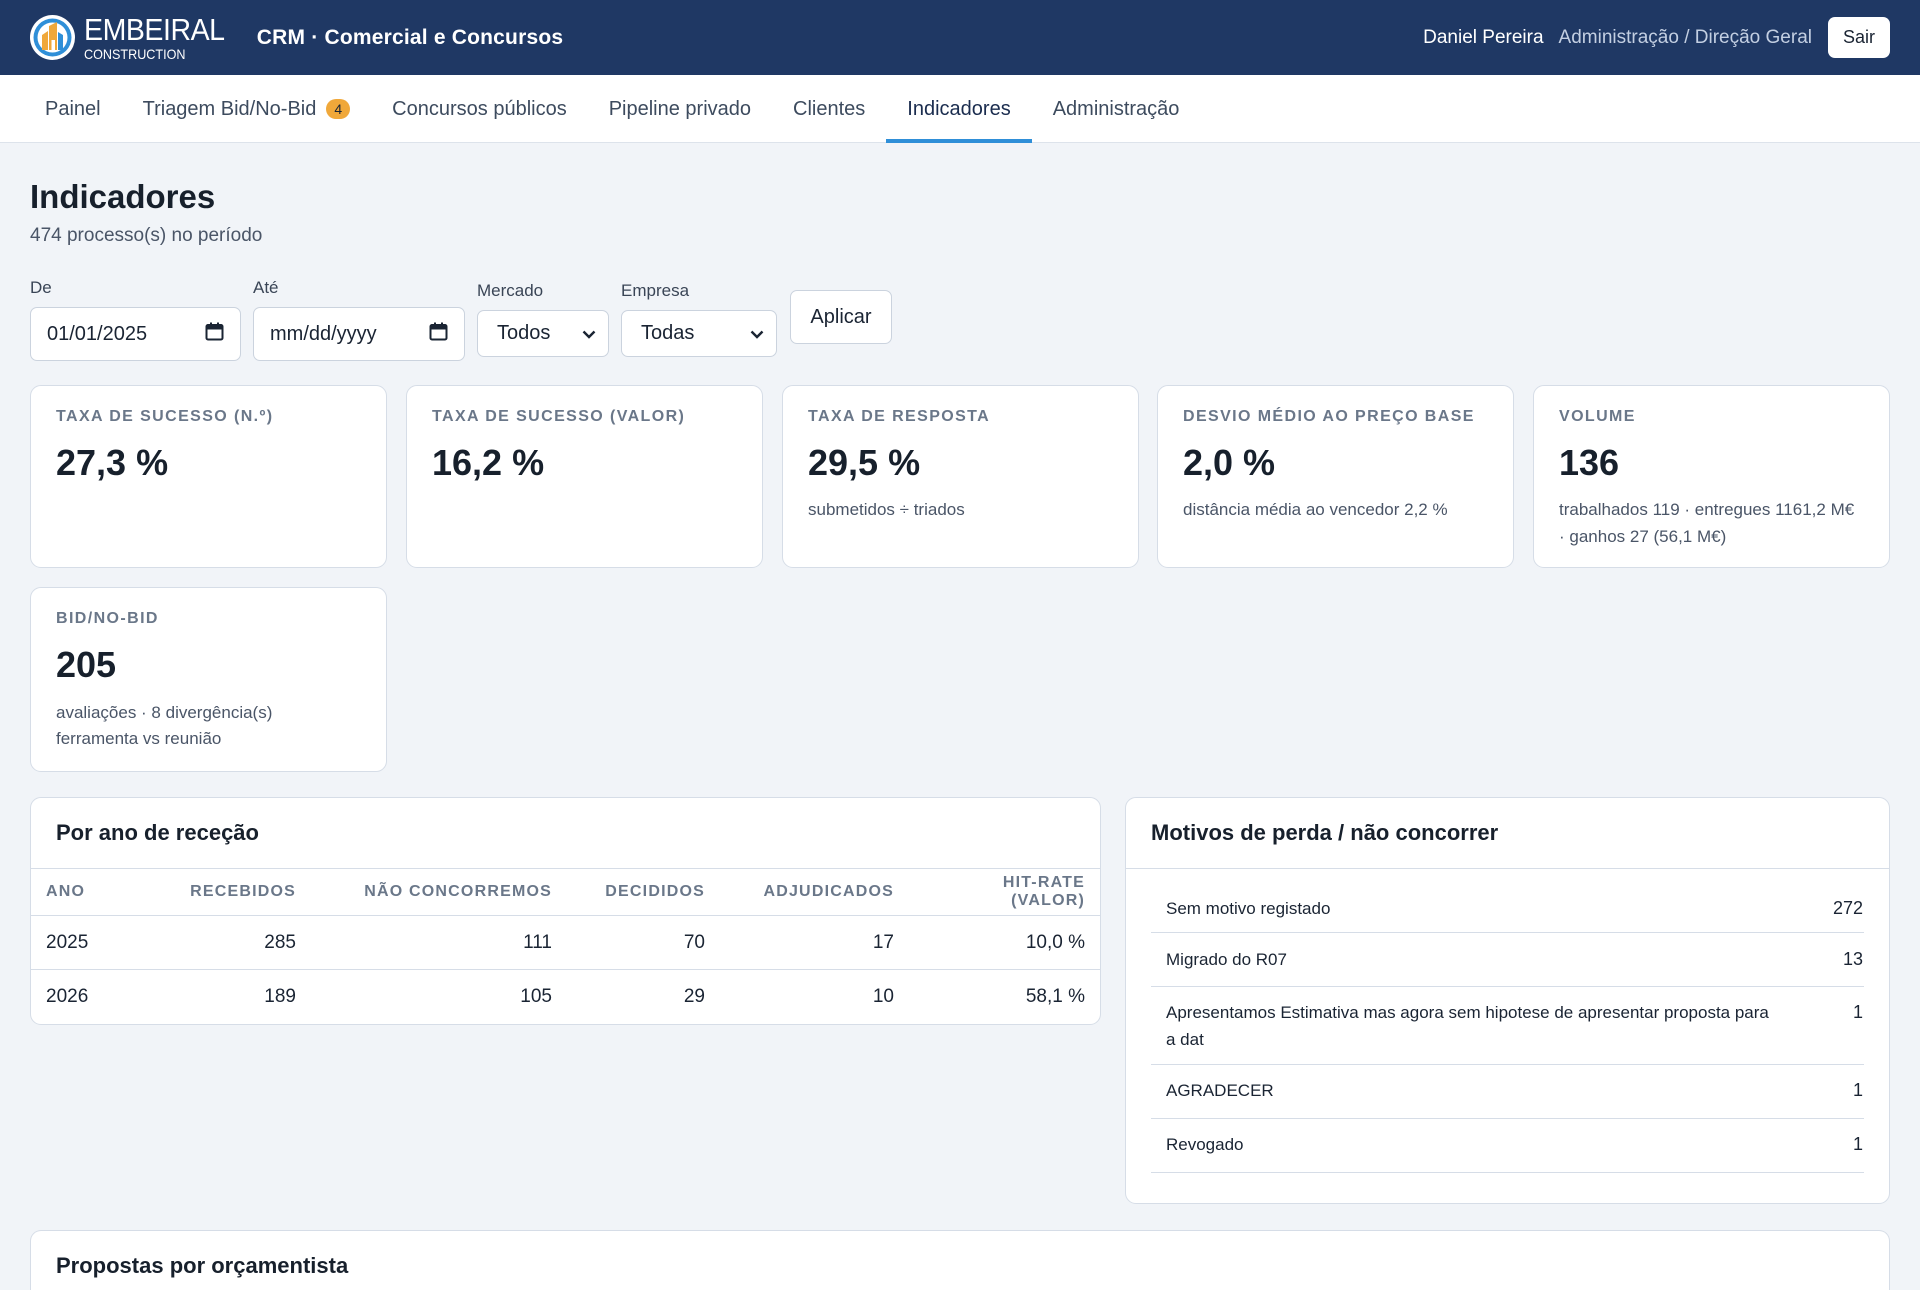  Describe the element at coordinates (699, 333) in the screenshot. I see `company-select: Todas` at that location.